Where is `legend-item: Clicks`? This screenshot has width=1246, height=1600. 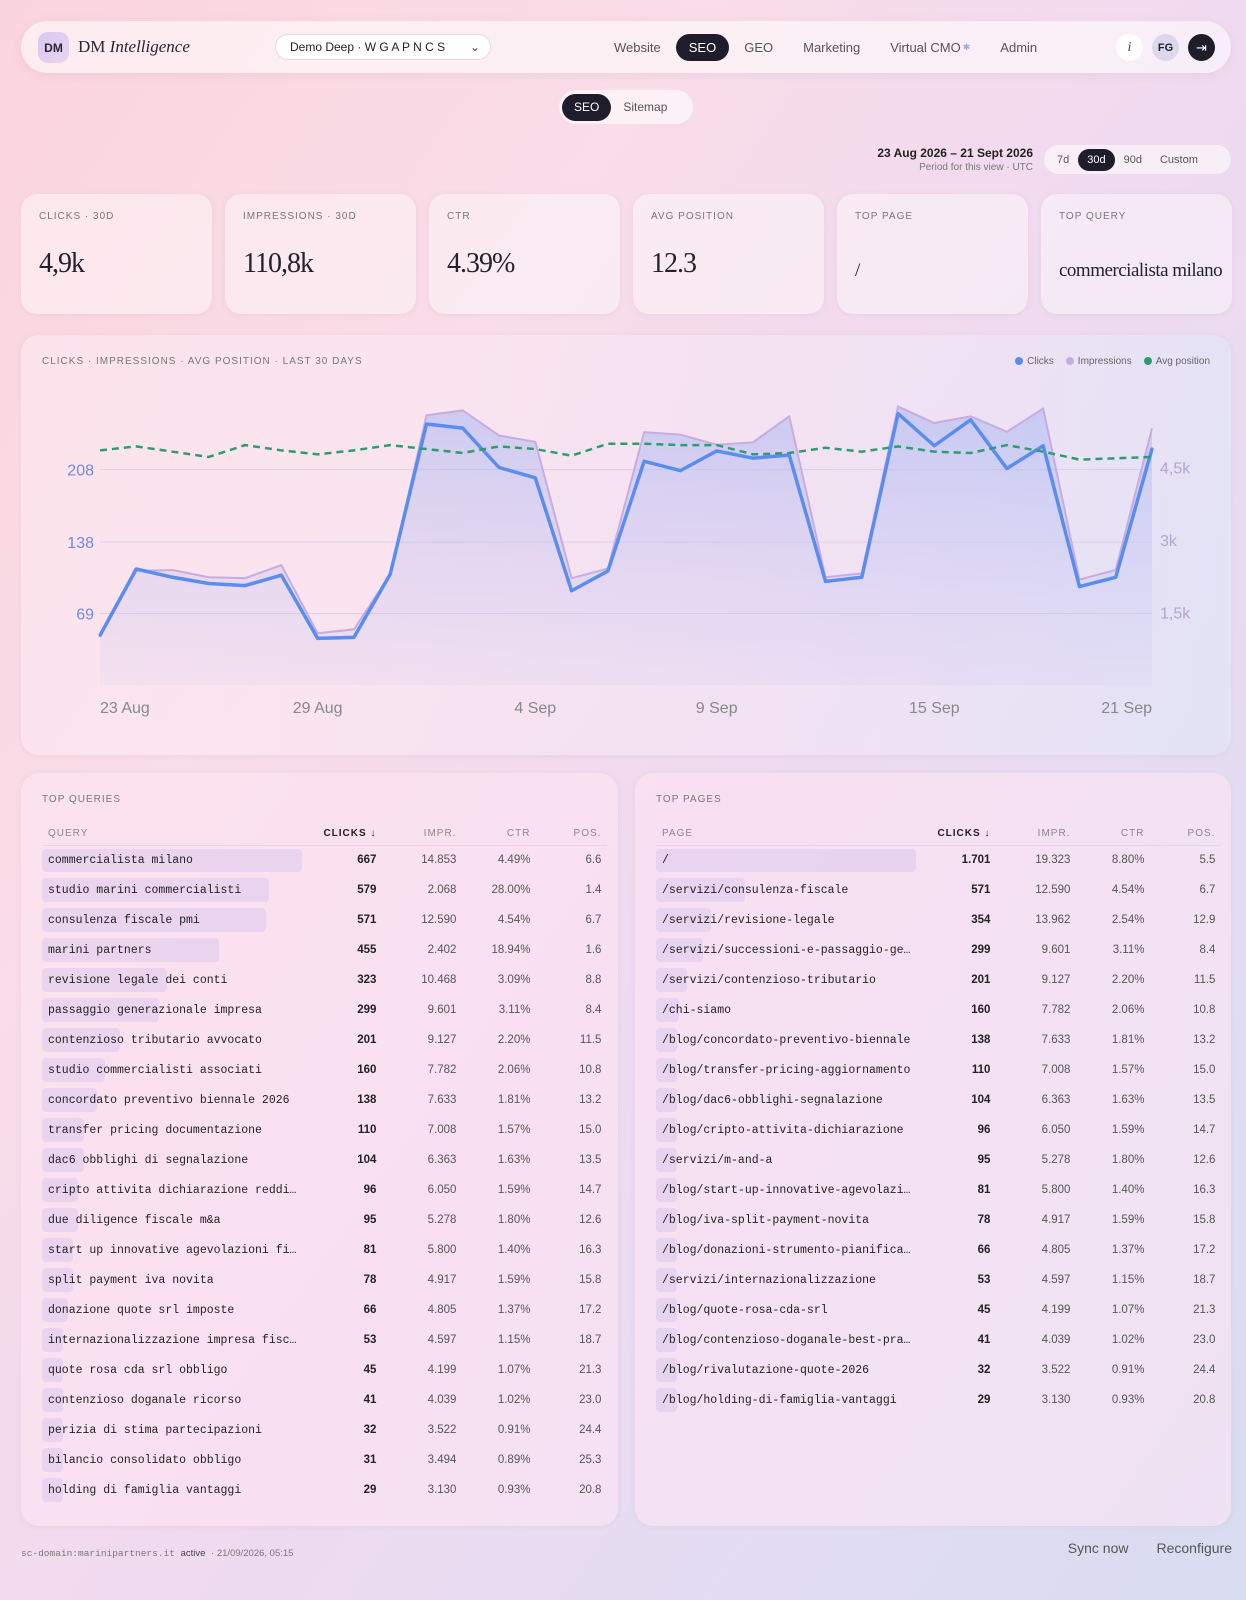
legend-item: Clicks is located at coordinates (1034, 361).